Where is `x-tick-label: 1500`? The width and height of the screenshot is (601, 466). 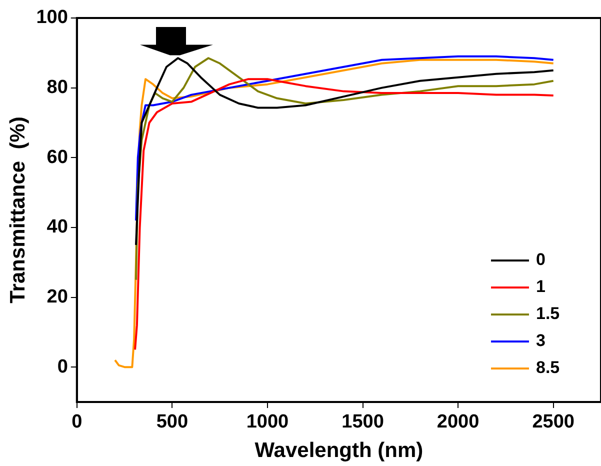 x-tick-label: 1500 is located at coordinates (363, 422).